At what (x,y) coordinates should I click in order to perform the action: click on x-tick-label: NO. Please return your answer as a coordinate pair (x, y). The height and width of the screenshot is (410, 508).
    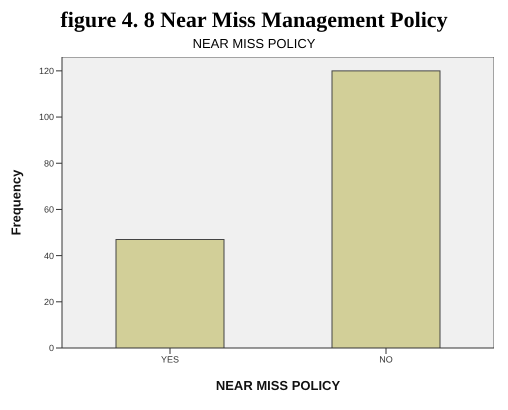
    Looking at the image, I should click on (386, 359).